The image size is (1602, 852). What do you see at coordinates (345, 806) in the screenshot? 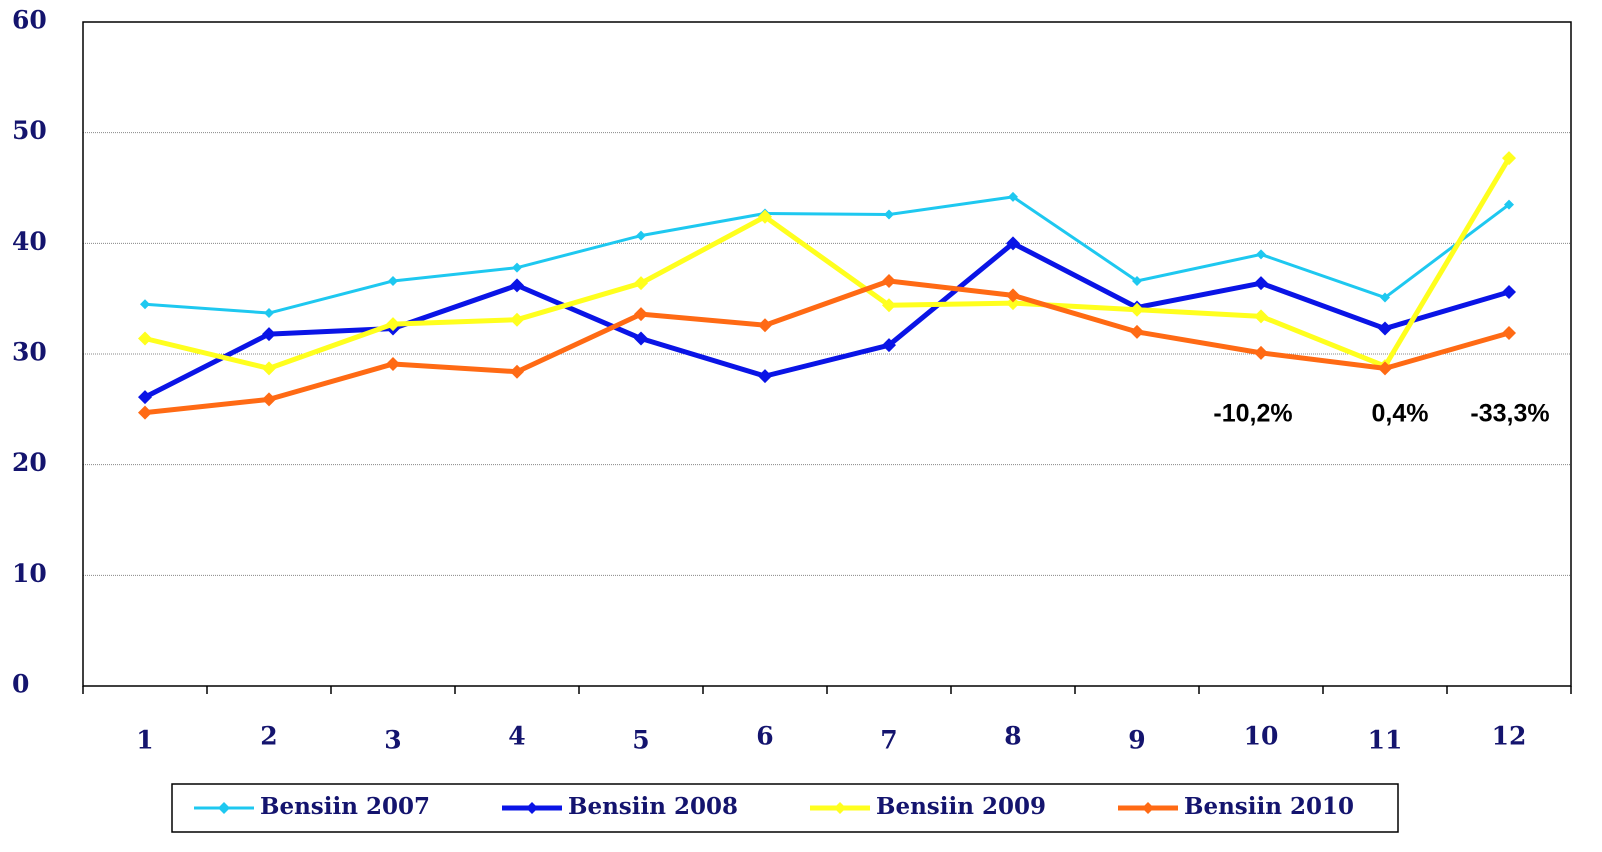
I see `legend-label: Bensiin 2007` at bounding box center [345, 806].